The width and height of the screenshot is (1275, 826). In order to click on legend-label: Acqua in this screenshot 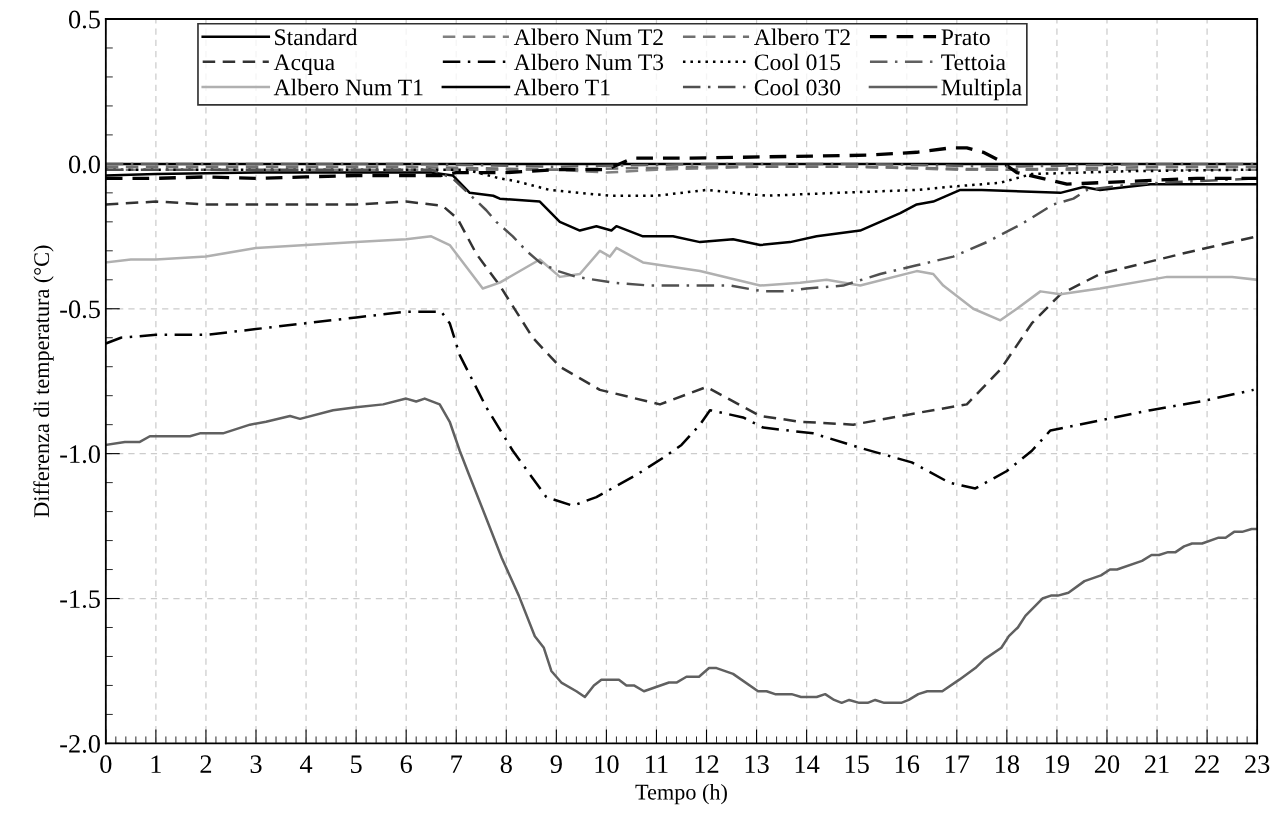, I will do `click(304, 65)`.